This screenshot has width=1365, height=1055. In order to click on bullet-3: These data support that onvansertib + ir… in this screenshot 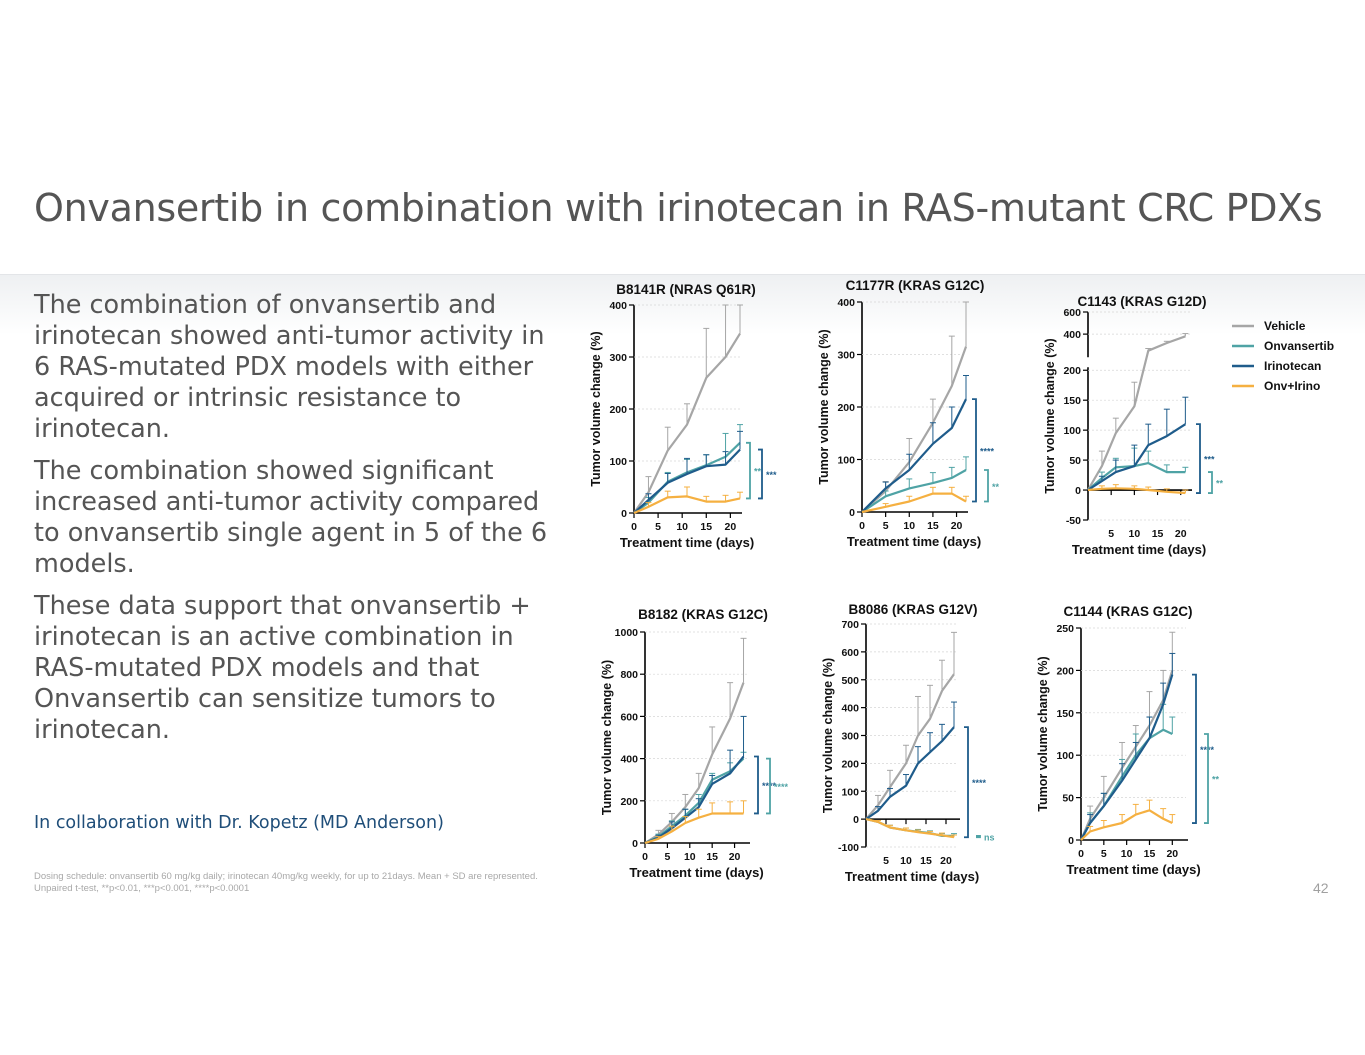, I will do `click(282, 668)`.